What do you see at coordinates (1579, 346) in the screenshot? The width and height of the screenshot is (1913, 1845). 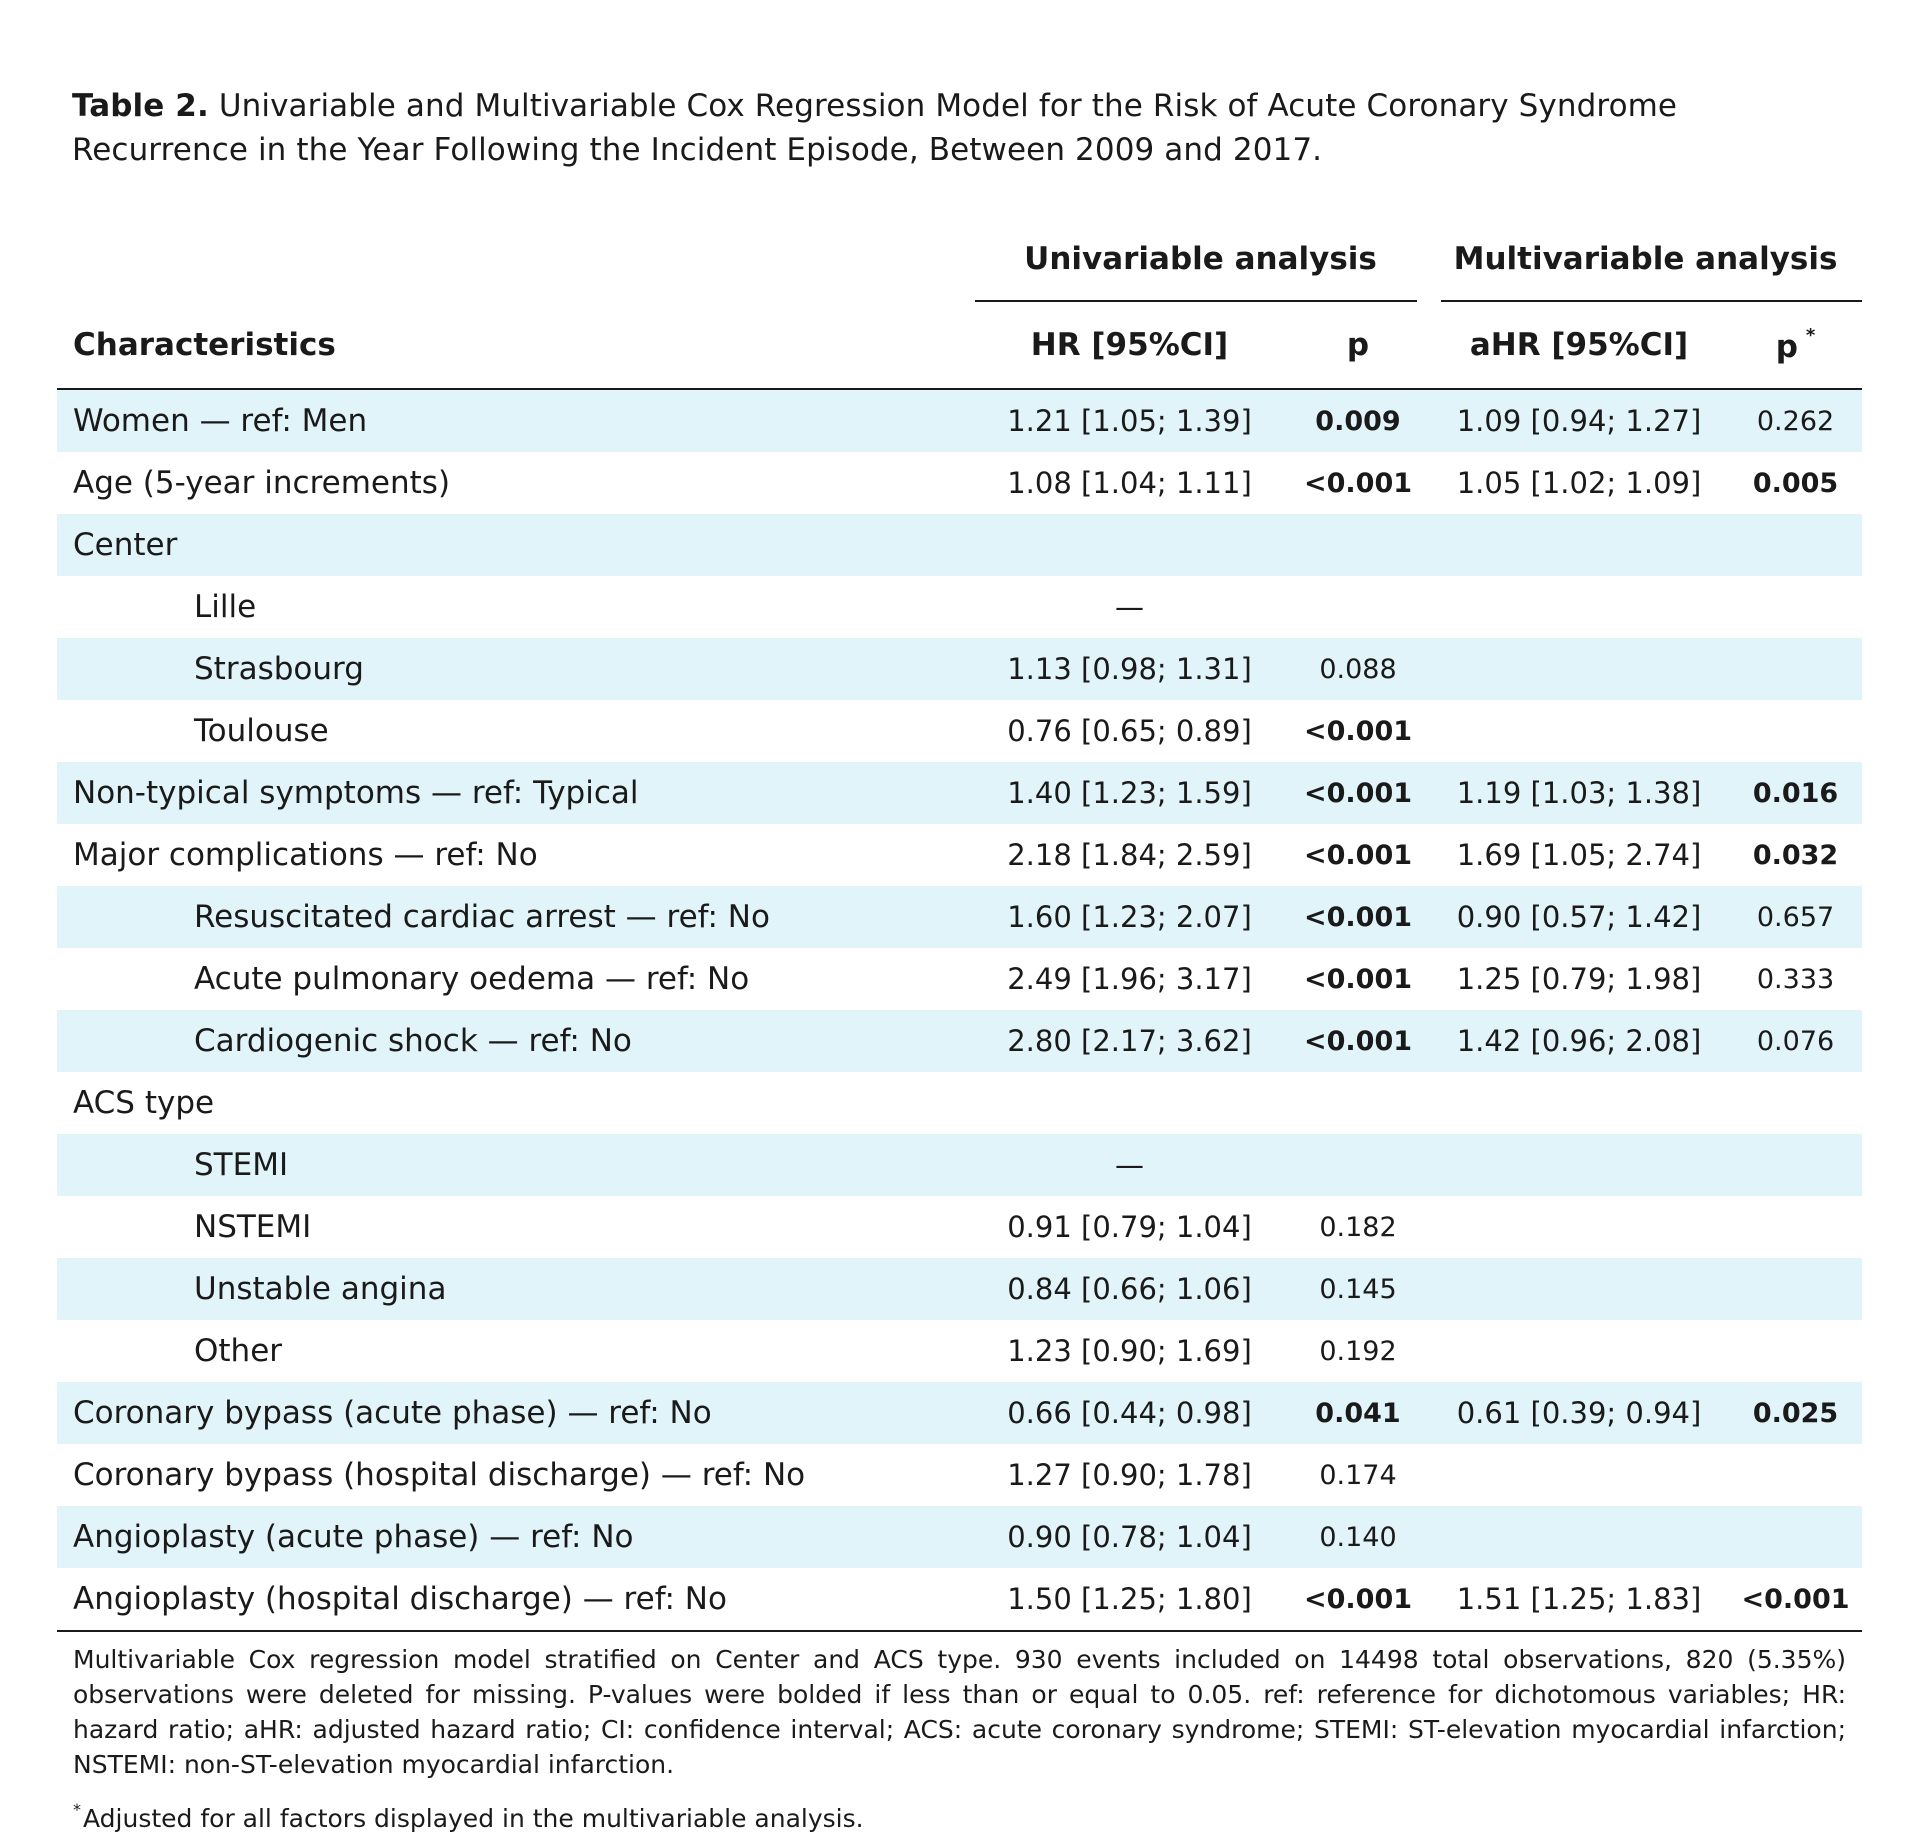 I see `header-ahr: aHR [95%CI]` at bounding box center [1579, 346].